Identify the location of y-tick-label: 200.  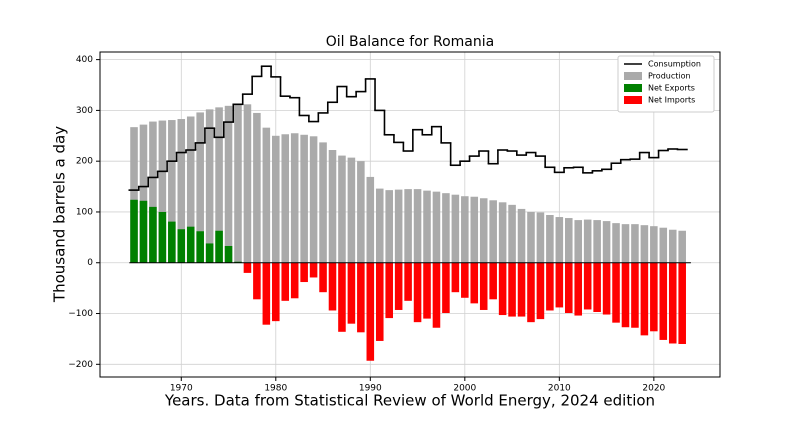
(84, 162).